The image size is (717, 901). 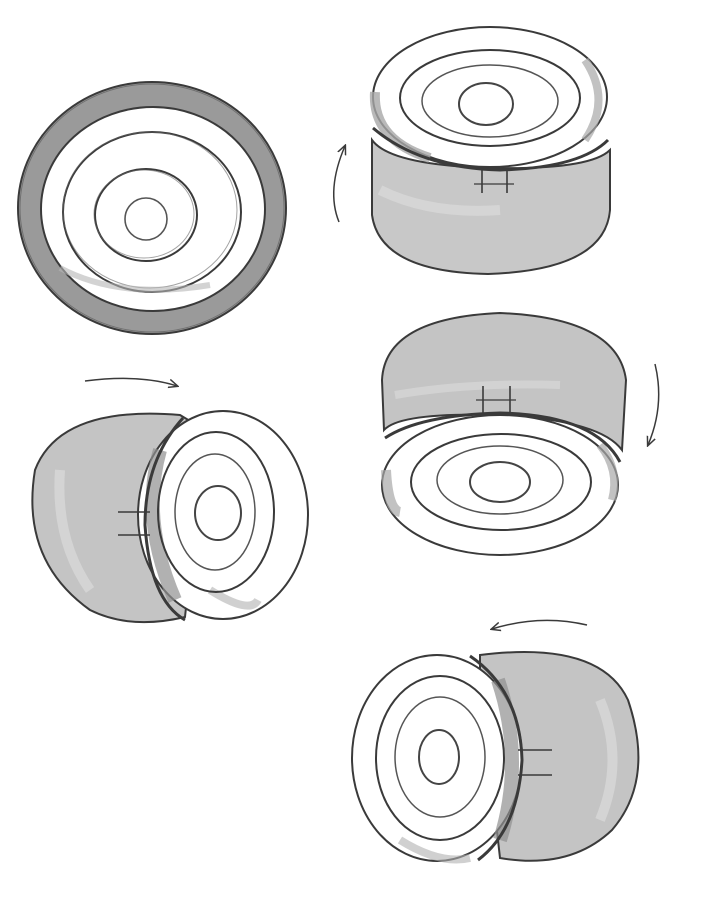 What do you see at coordinates (170, 500) in the screenshot?
I see `turn-right-figure` at bounding box center [170, 500].